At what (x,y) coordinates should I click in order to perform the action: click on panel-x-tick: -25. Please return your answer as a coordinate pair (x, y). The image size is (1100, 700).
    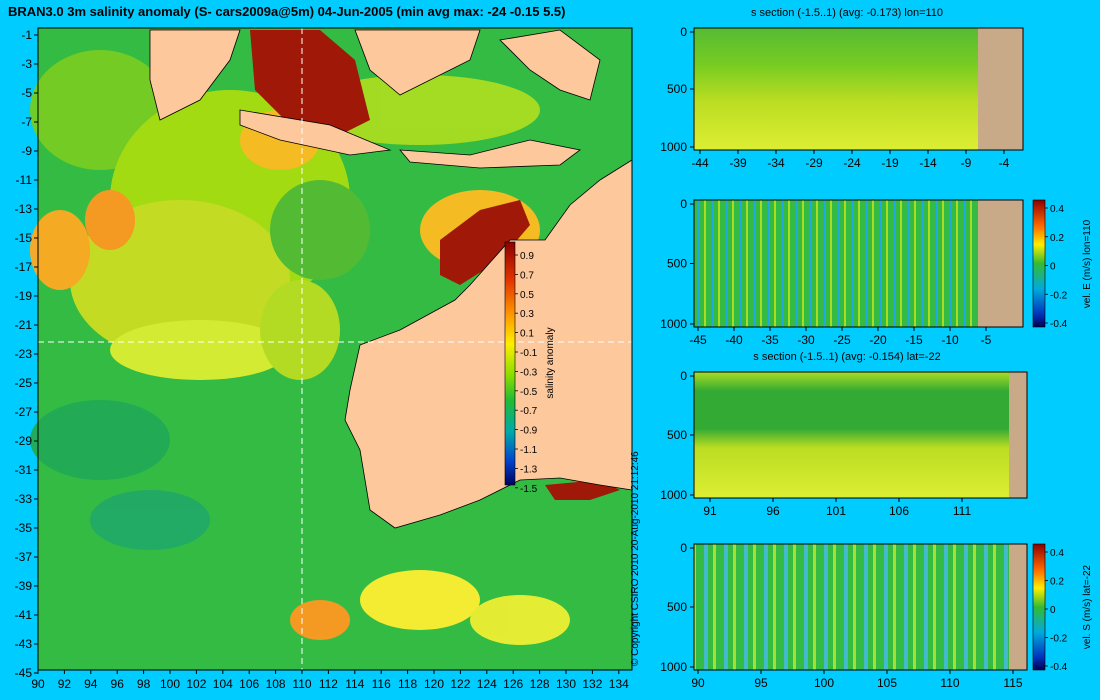
    Looking at the image, I should click on (842, 340).